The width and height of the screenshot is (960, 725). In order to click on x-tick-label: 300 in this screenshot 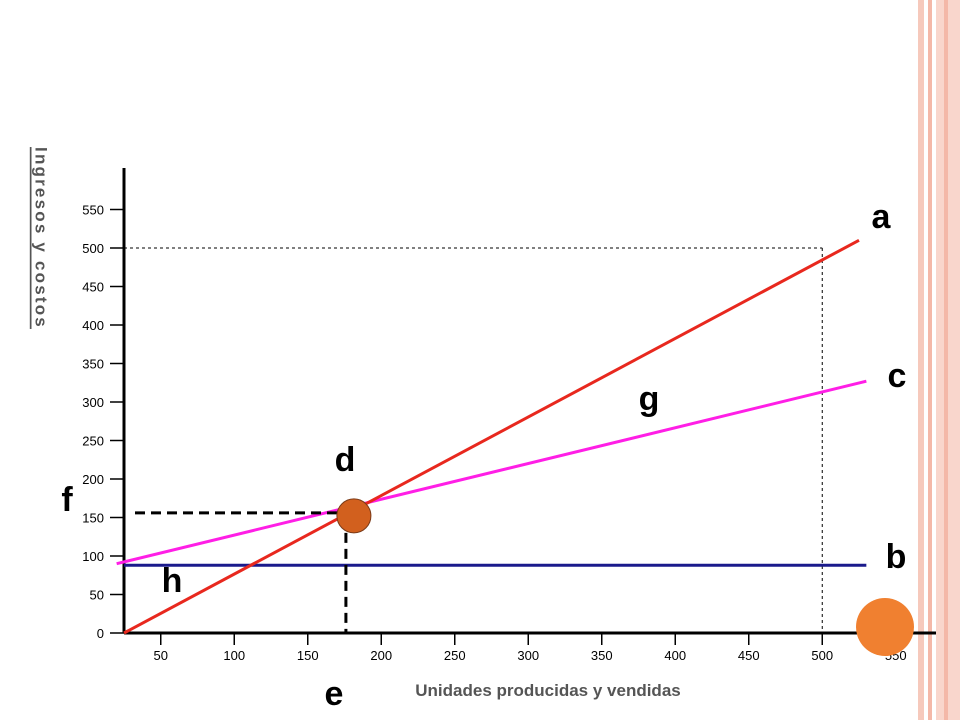, I will do `click(528, 655)`.